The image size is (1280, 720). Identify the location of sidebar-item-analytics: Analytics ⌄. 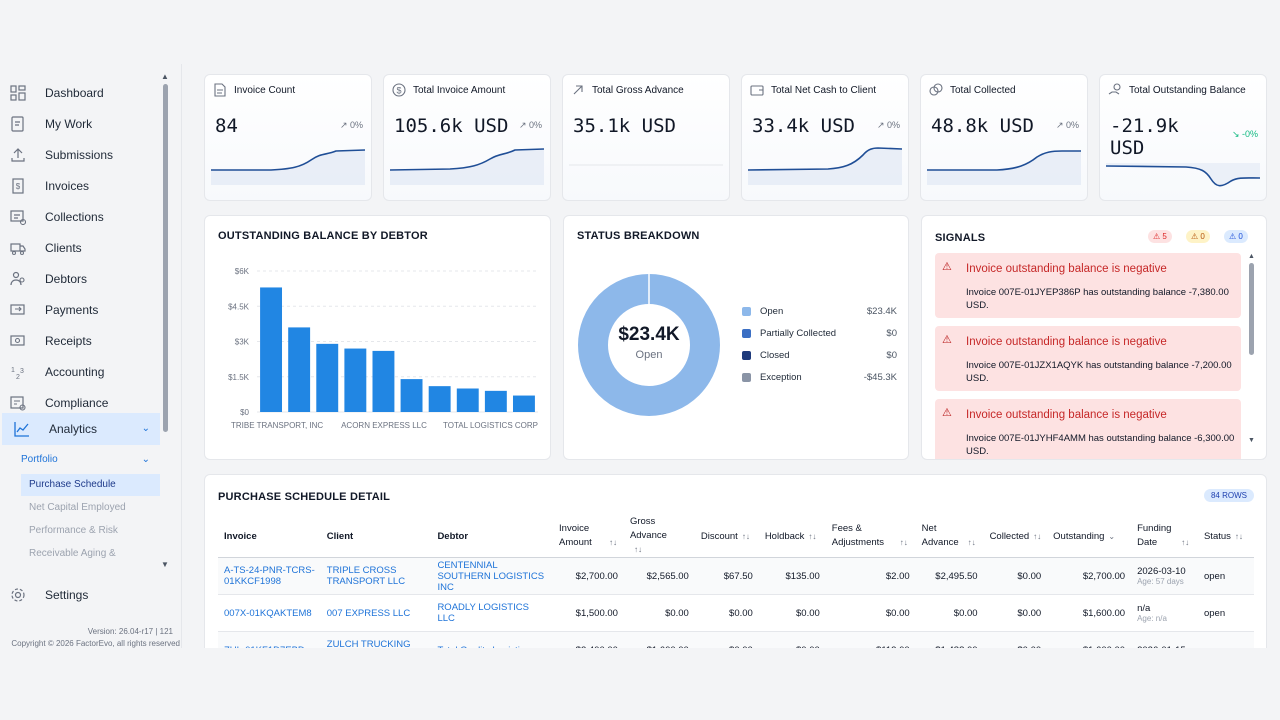
(81, 429).